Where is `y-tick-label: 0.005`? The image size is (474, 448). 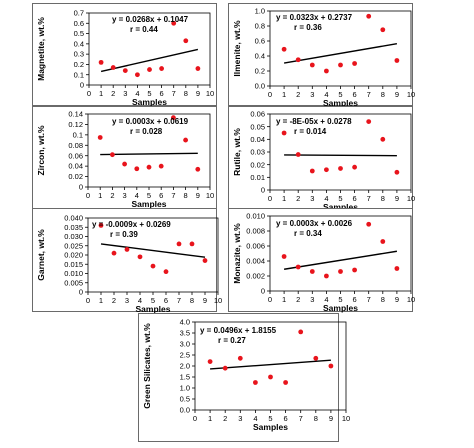 y-tick-label: 0.005 is located at coordinates (73, 282).